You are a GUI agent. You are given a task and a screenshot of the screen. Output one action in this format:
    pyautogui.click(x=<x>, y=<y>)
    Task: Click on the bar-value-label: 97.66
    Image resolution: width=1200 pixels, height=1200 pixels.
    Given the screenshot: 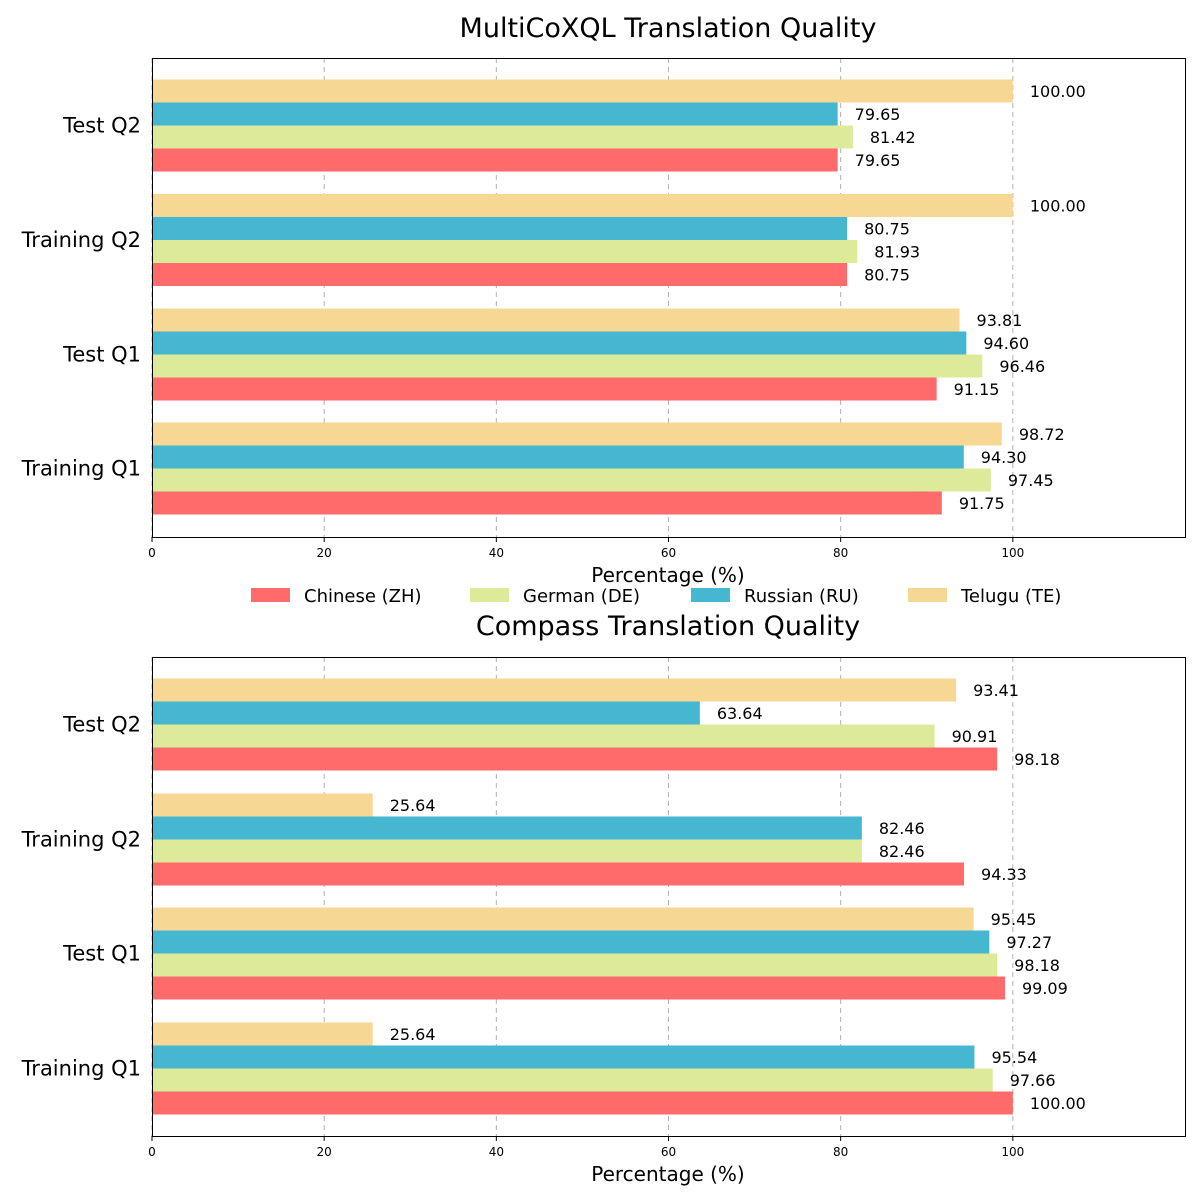 What is the action you would take?
    pyautogui.click(x=1033, y=1080)
    